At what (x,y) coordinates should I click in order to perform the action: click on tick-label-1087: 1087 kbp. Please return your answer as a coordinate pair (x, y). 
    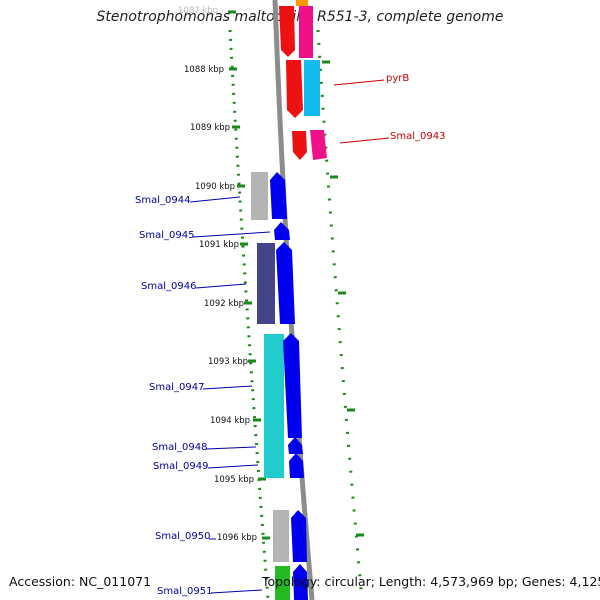
    Looking at the image, I should click on (198, 11).